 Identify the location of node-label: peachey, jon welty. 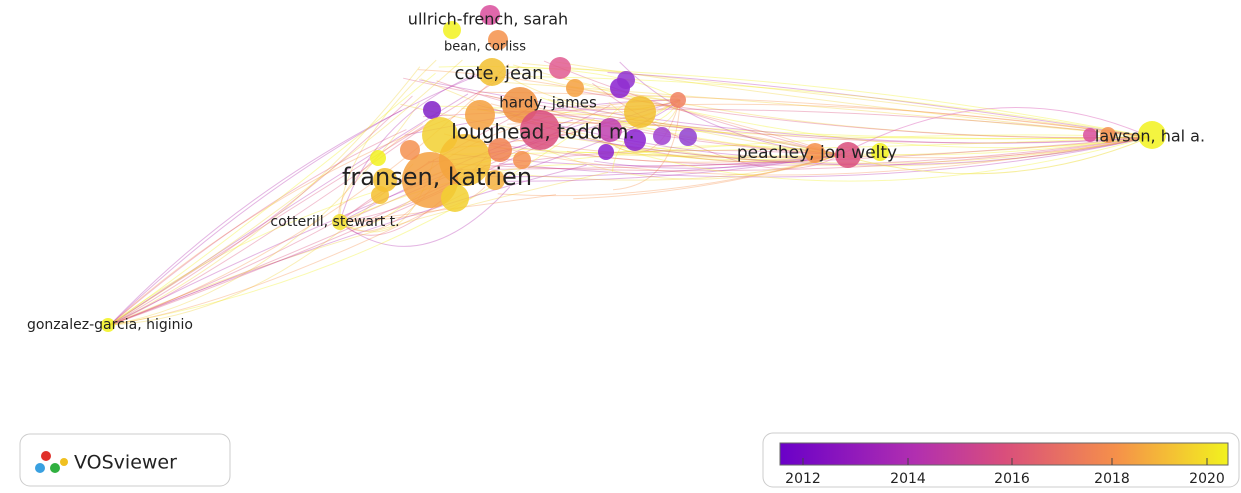
(817, 153).